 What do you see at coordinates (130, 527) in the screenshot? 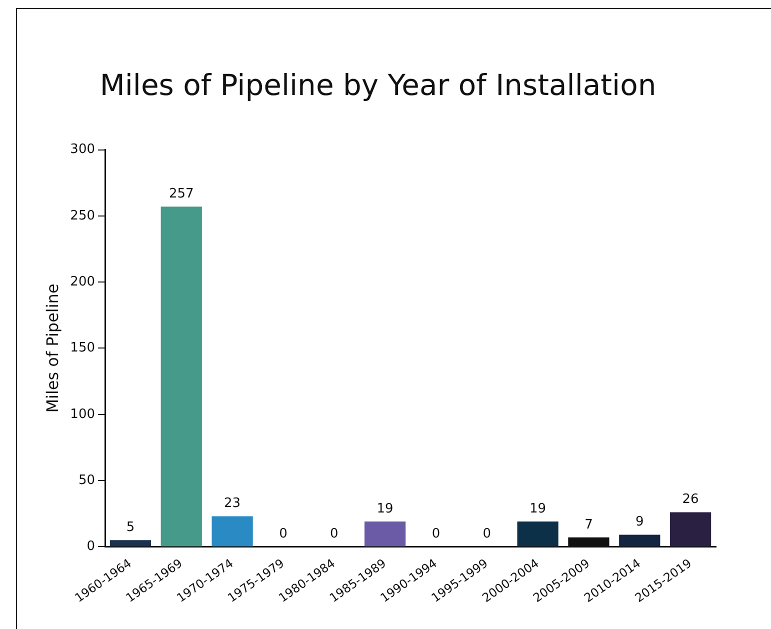
I see `data-label: 5` at bounding box center [130, 527].